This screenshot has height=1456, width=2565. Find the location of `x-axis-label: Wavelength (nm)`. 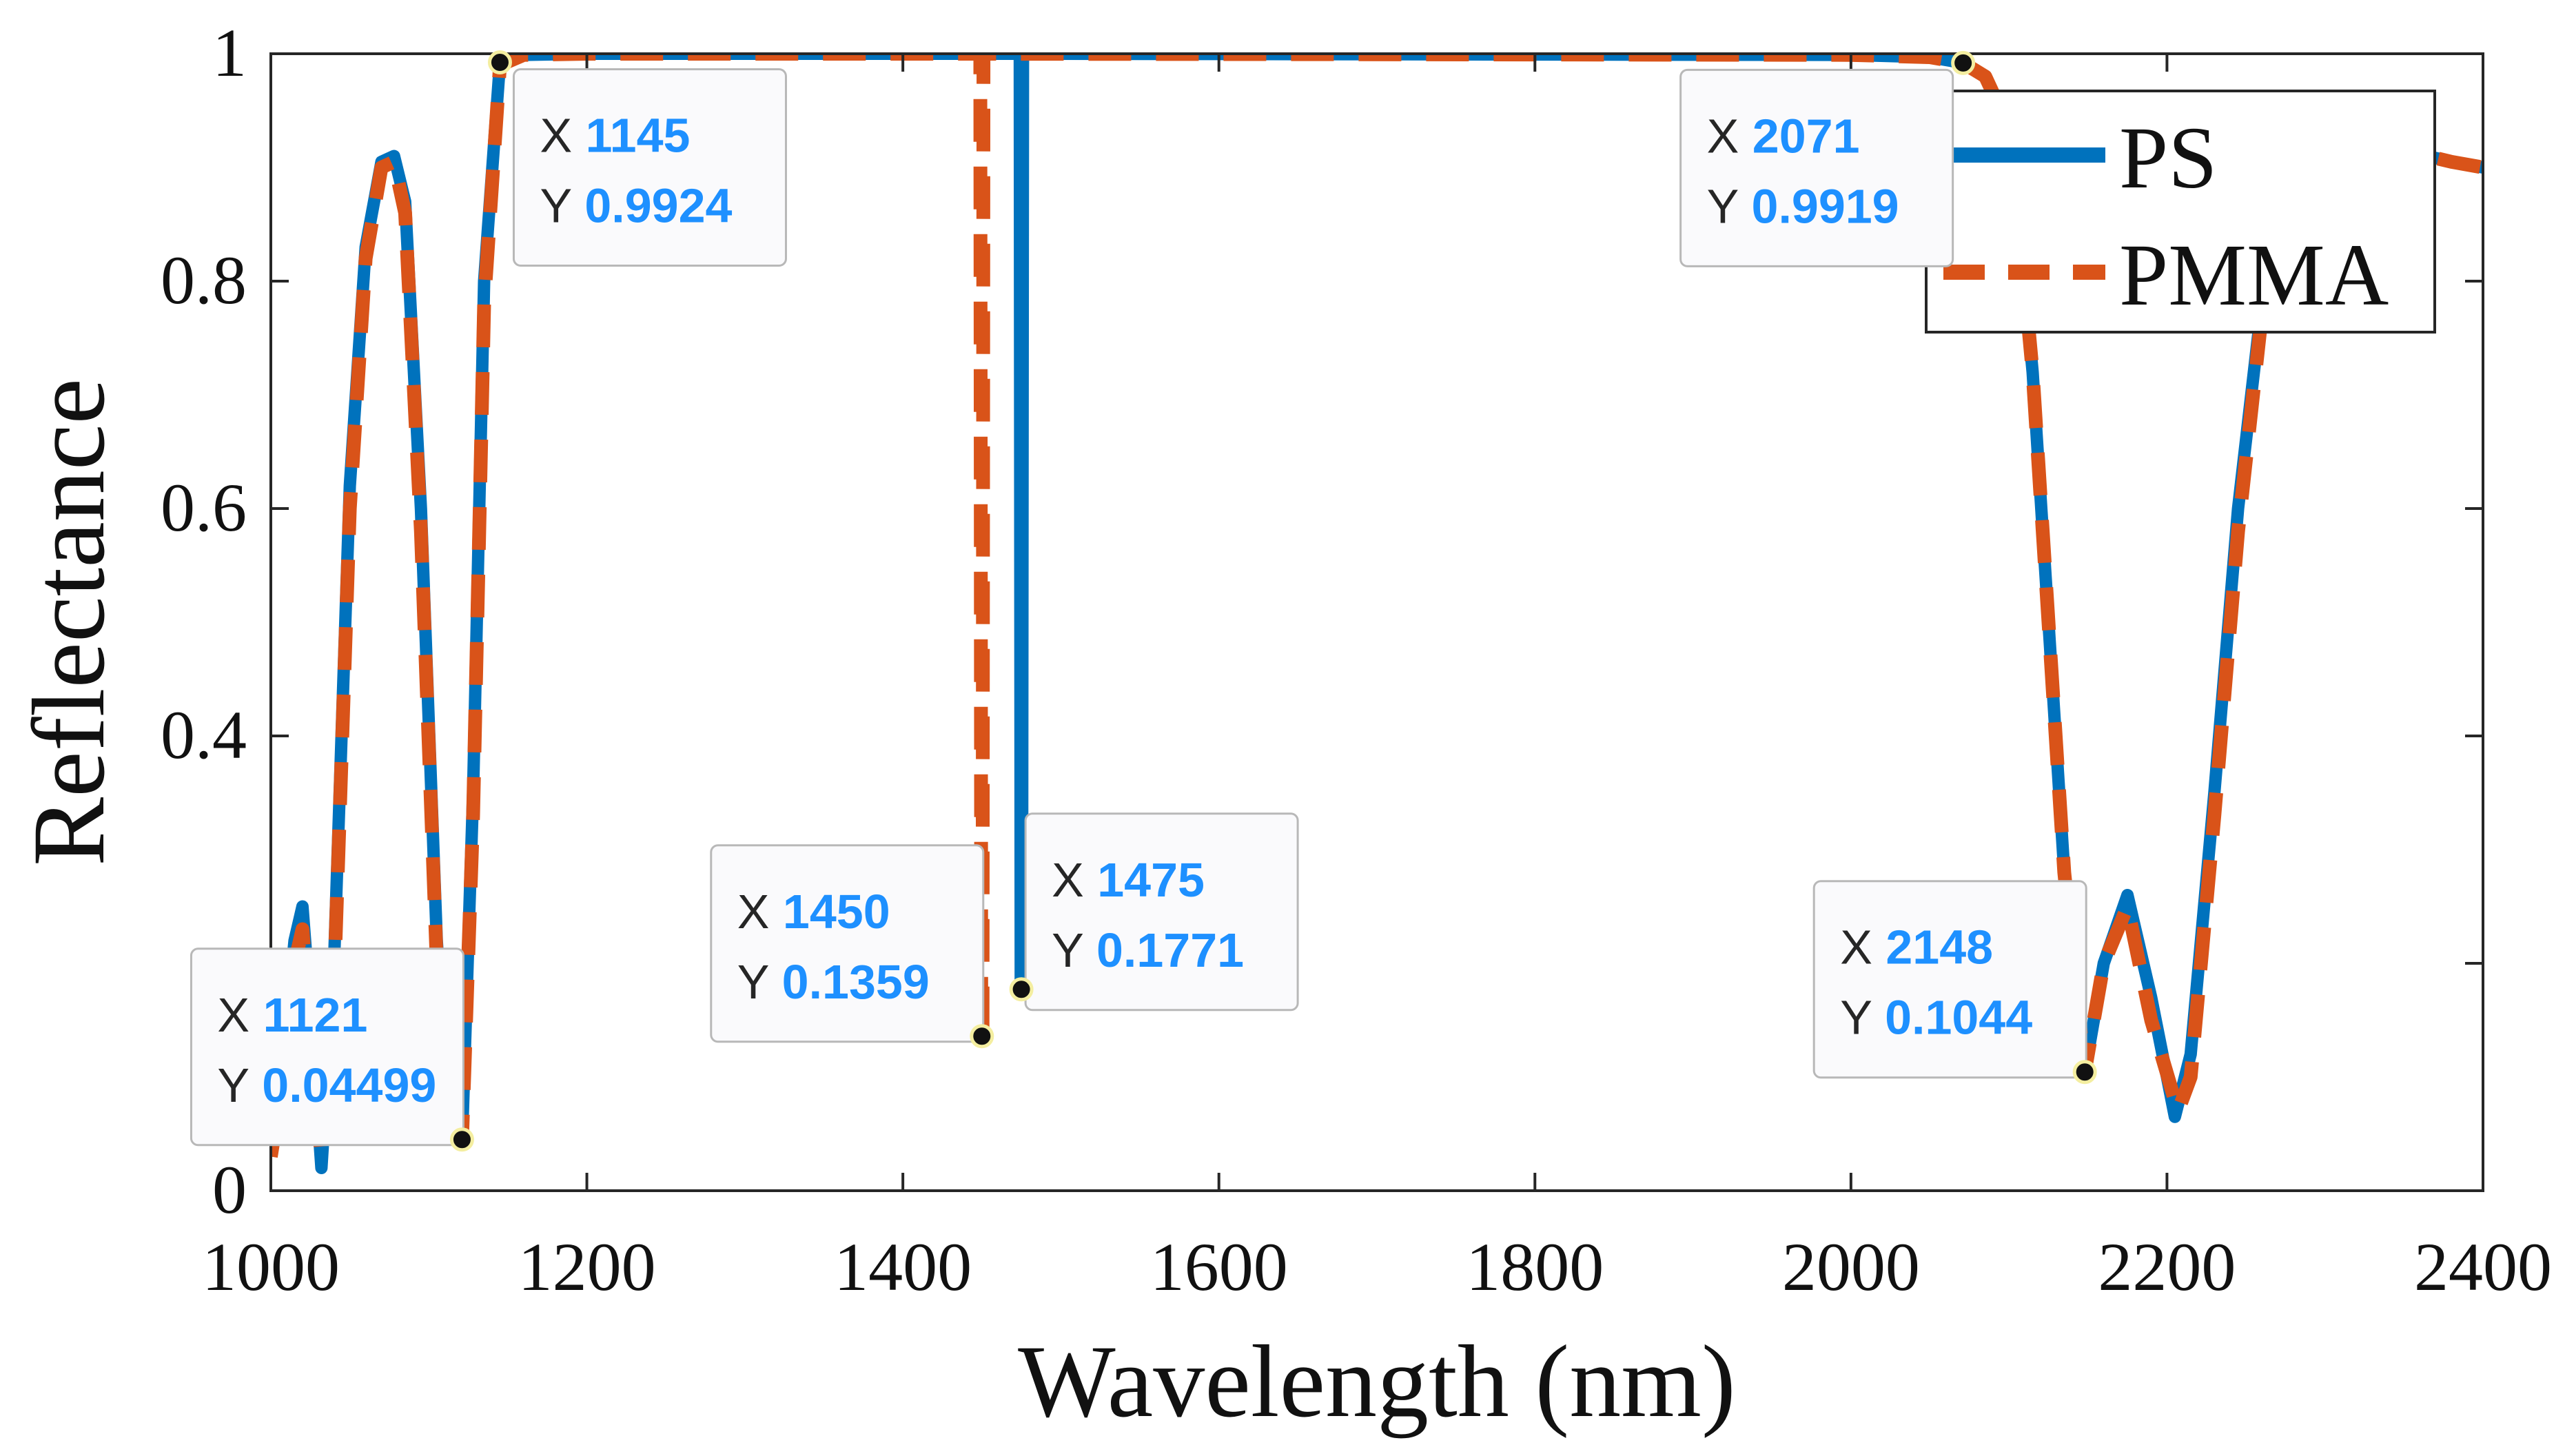

x-axis-label: Wavelength (nm) is located at coordinates (1377, 1381).